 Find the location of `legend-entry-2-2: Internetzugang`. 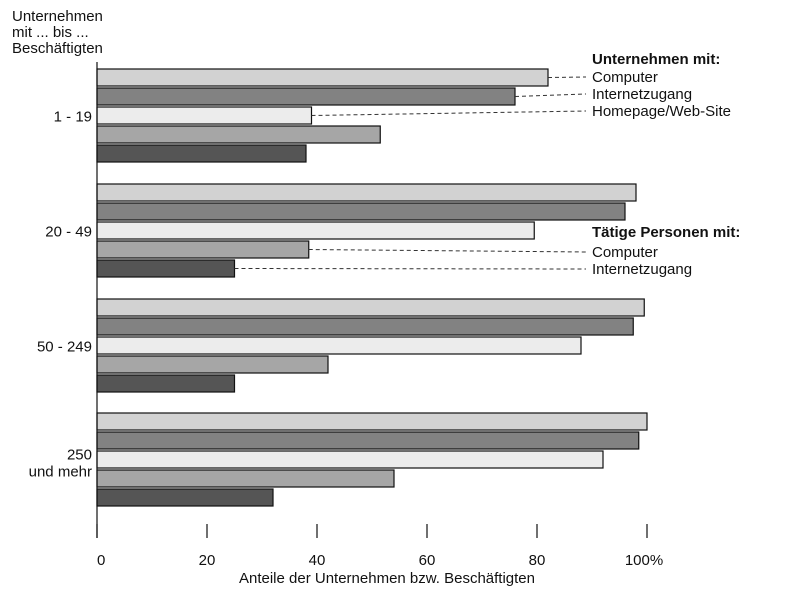

legend-entry-2-2: Internetzugang is located at coordinates (642, 269).